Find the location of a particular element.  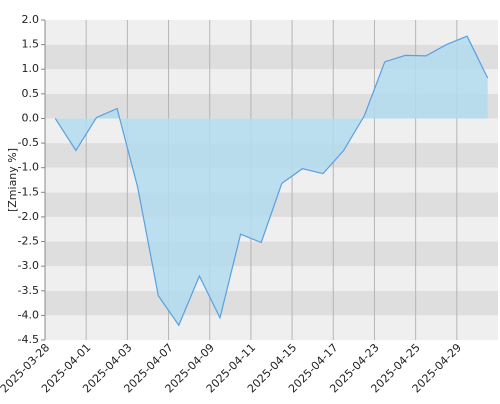

y-tick-label: 0.5 is located at coordinates (31, 93).